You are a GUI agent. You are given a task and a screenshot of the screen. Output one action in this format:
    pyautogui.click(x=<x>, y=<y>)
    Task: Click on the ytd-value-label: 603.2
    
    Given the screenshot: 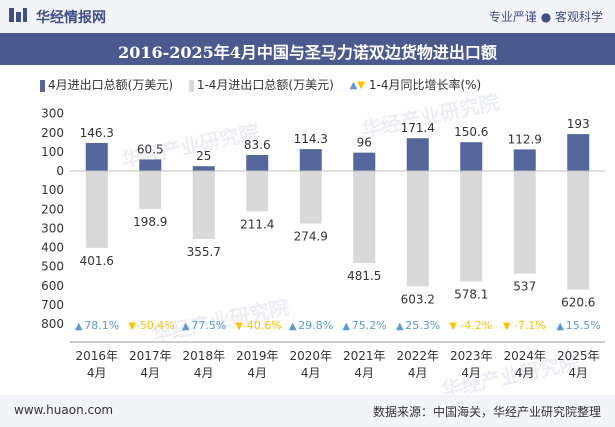 What is the action you would take?
    pyautogui.click(x=418, y=299)
    